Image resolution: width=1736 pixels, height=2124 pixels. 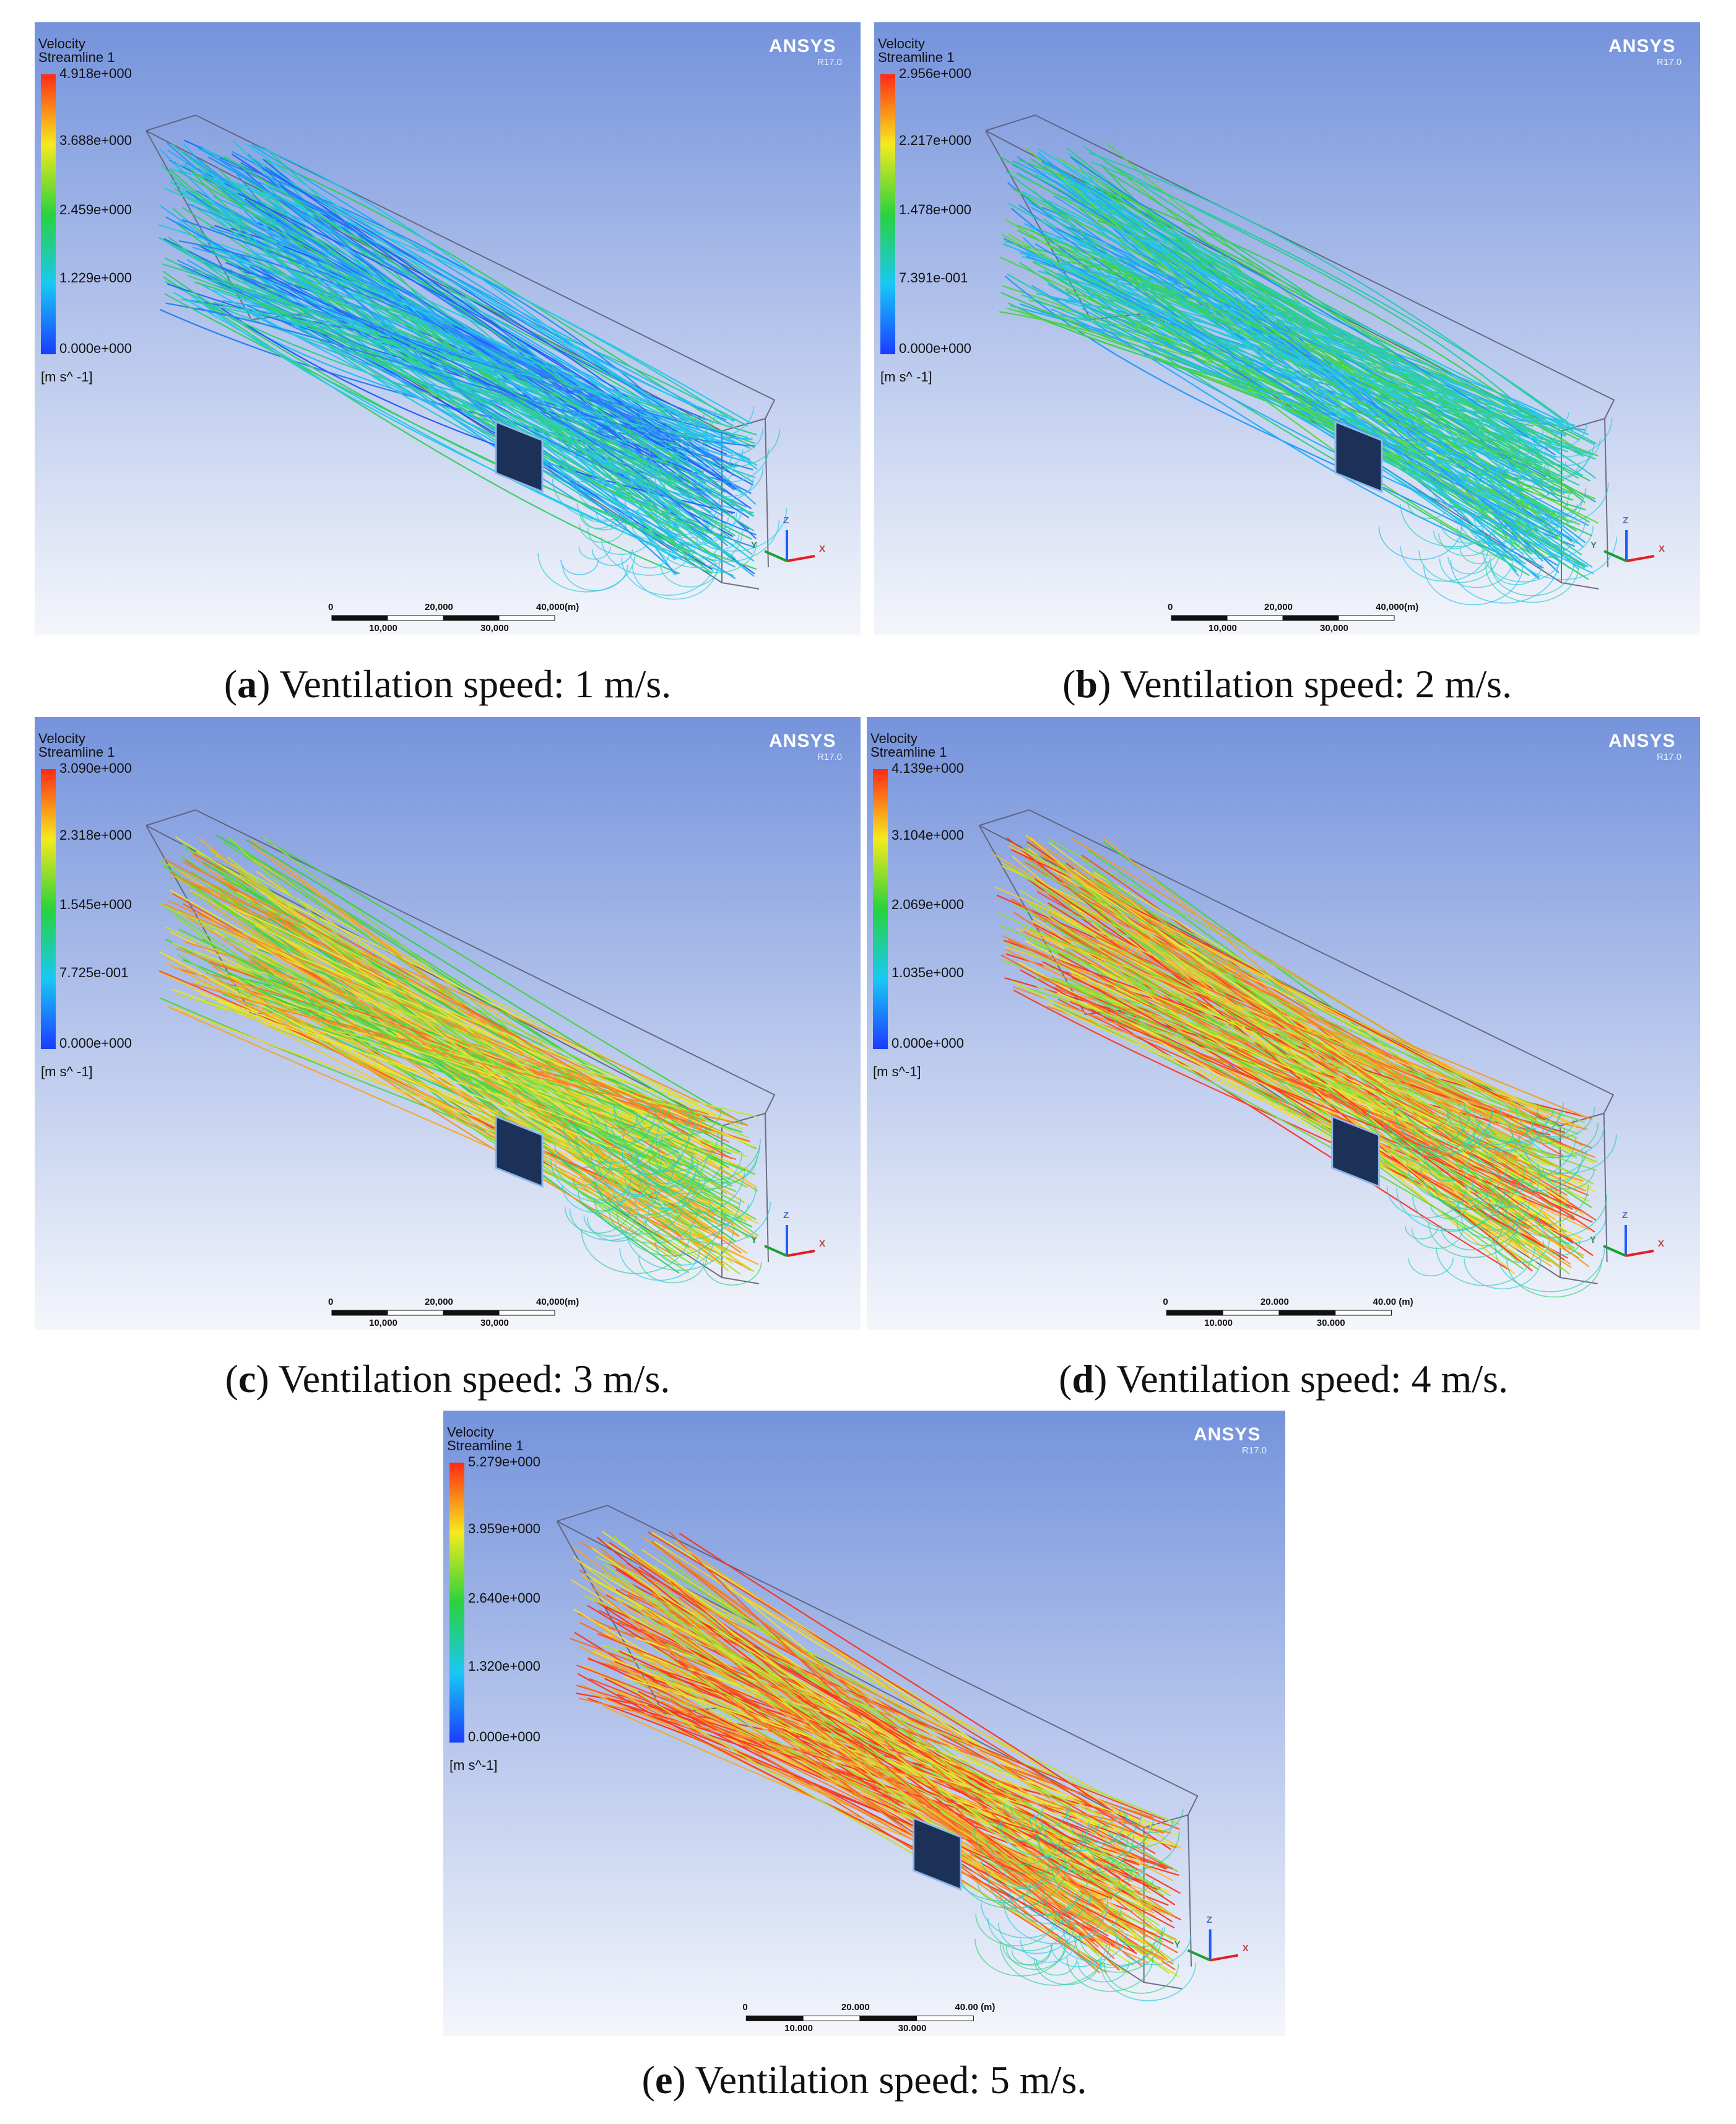 I want to click on colorbar-tick-label: 2.956e+000, so click(x=935, y=74).